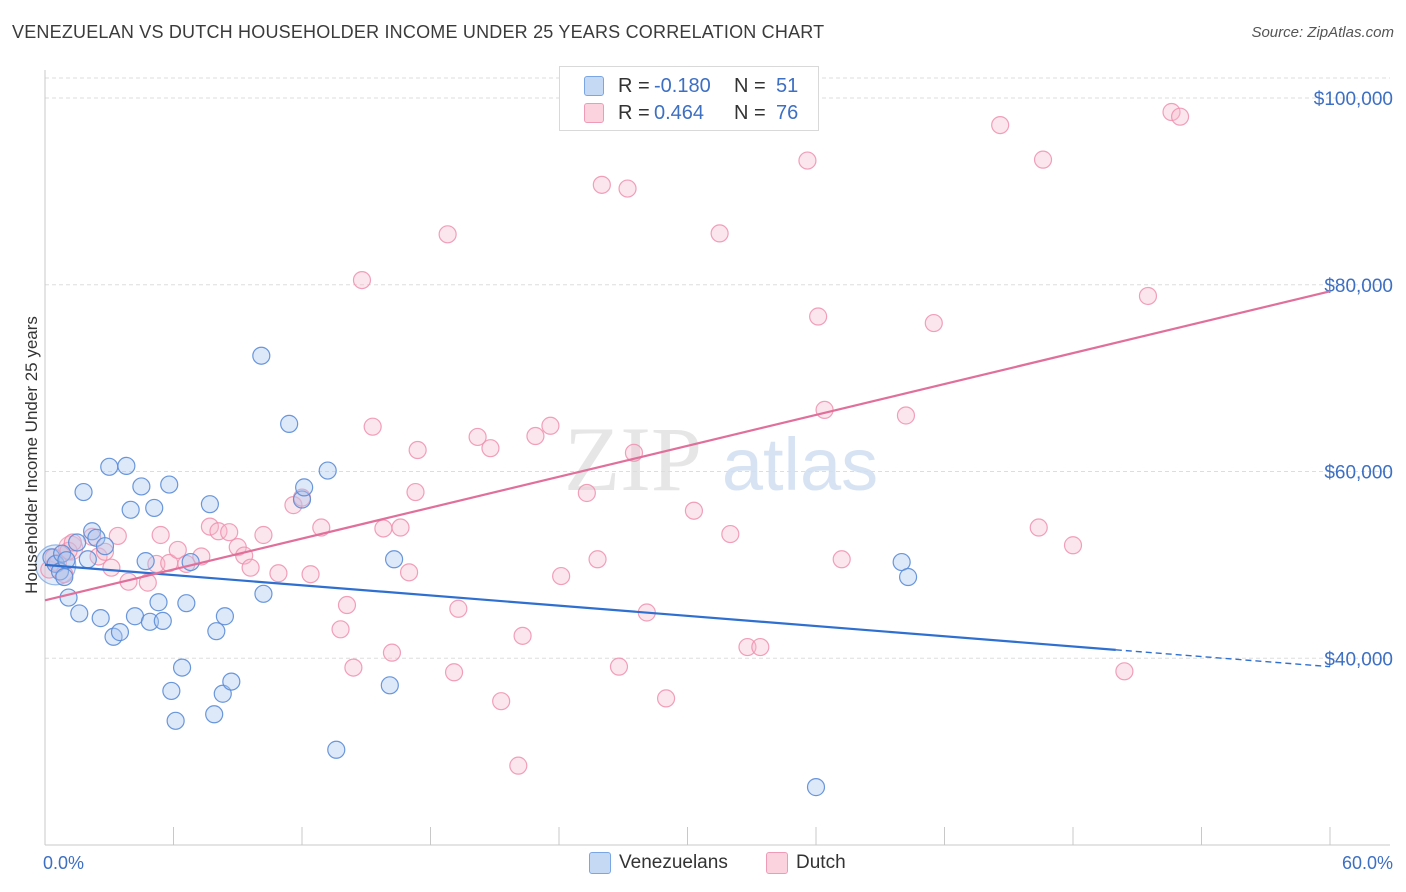 The height and width of the screenshot is (892, 1406). What do you see at coordinates (679, 112) in the screenshot?
I see `legend-r-value: 0.464` at bounding box center [679, 112].